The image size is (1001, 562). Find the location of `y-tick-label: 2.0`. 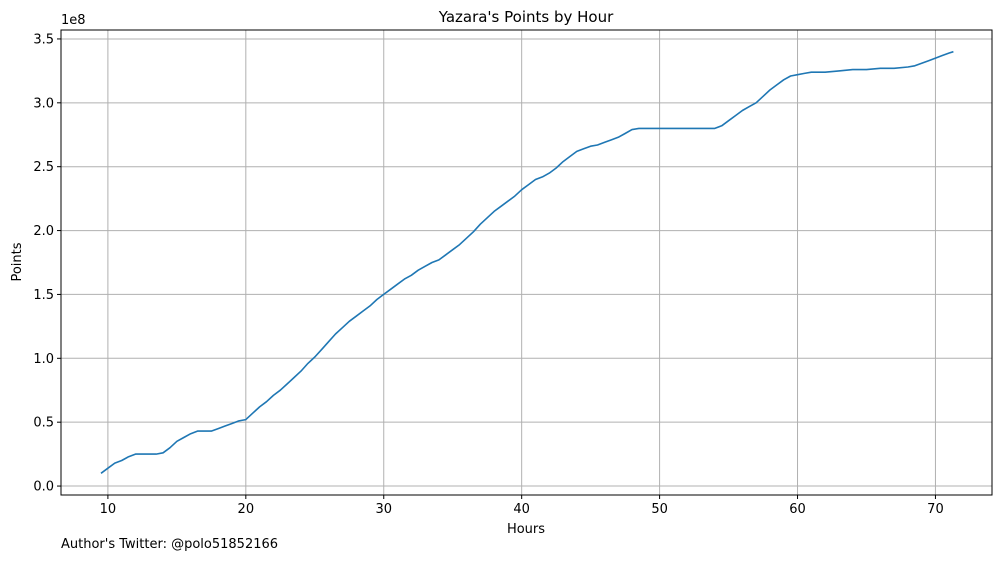

y-tick-label: 2.0 is located at coordinates (43, 231).